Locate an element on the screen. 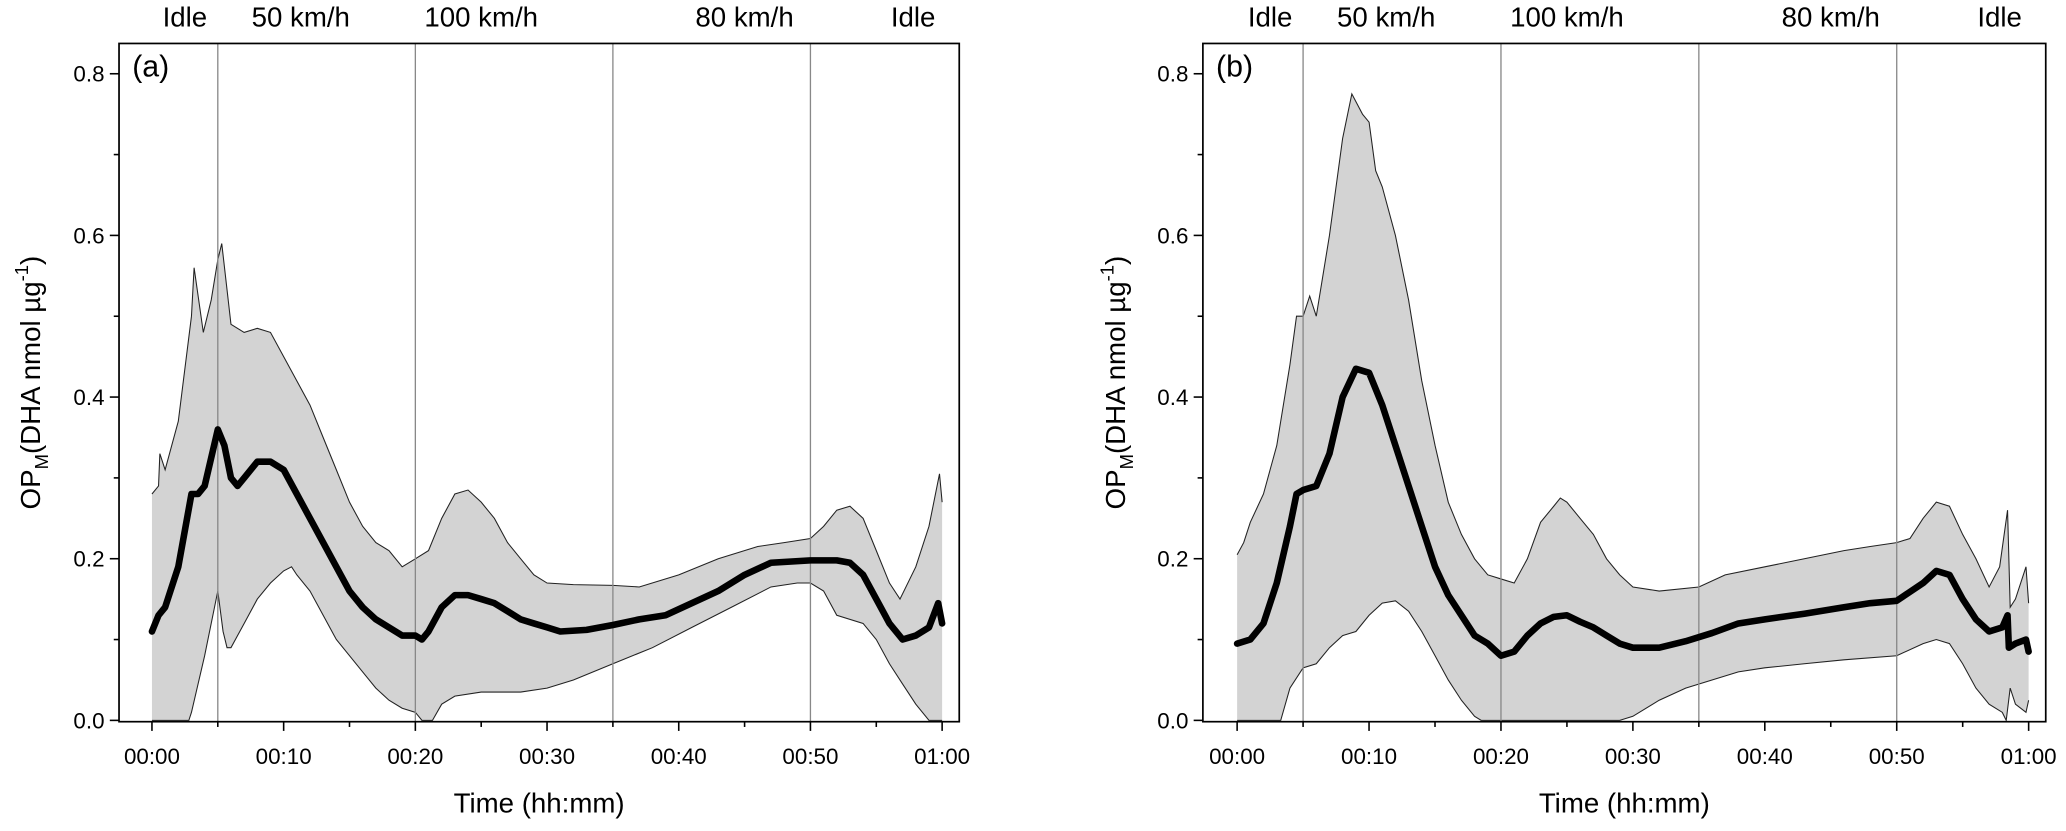 Image resolution: width=2066 pixels, height=831 pixels. panel-label: (a) is located at coordinates (150, 66).